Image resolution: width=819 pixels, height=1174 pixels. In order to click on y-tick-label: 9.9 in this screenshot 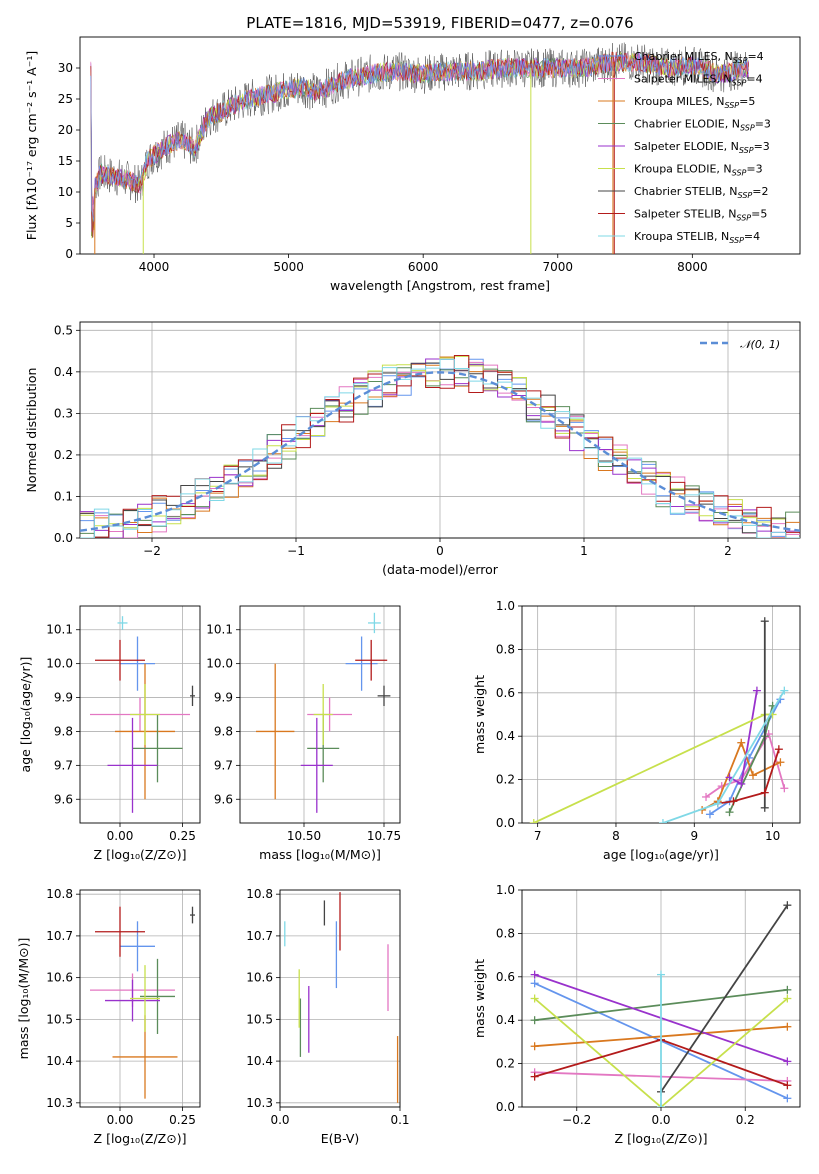, I will do `click(223, 698)`.